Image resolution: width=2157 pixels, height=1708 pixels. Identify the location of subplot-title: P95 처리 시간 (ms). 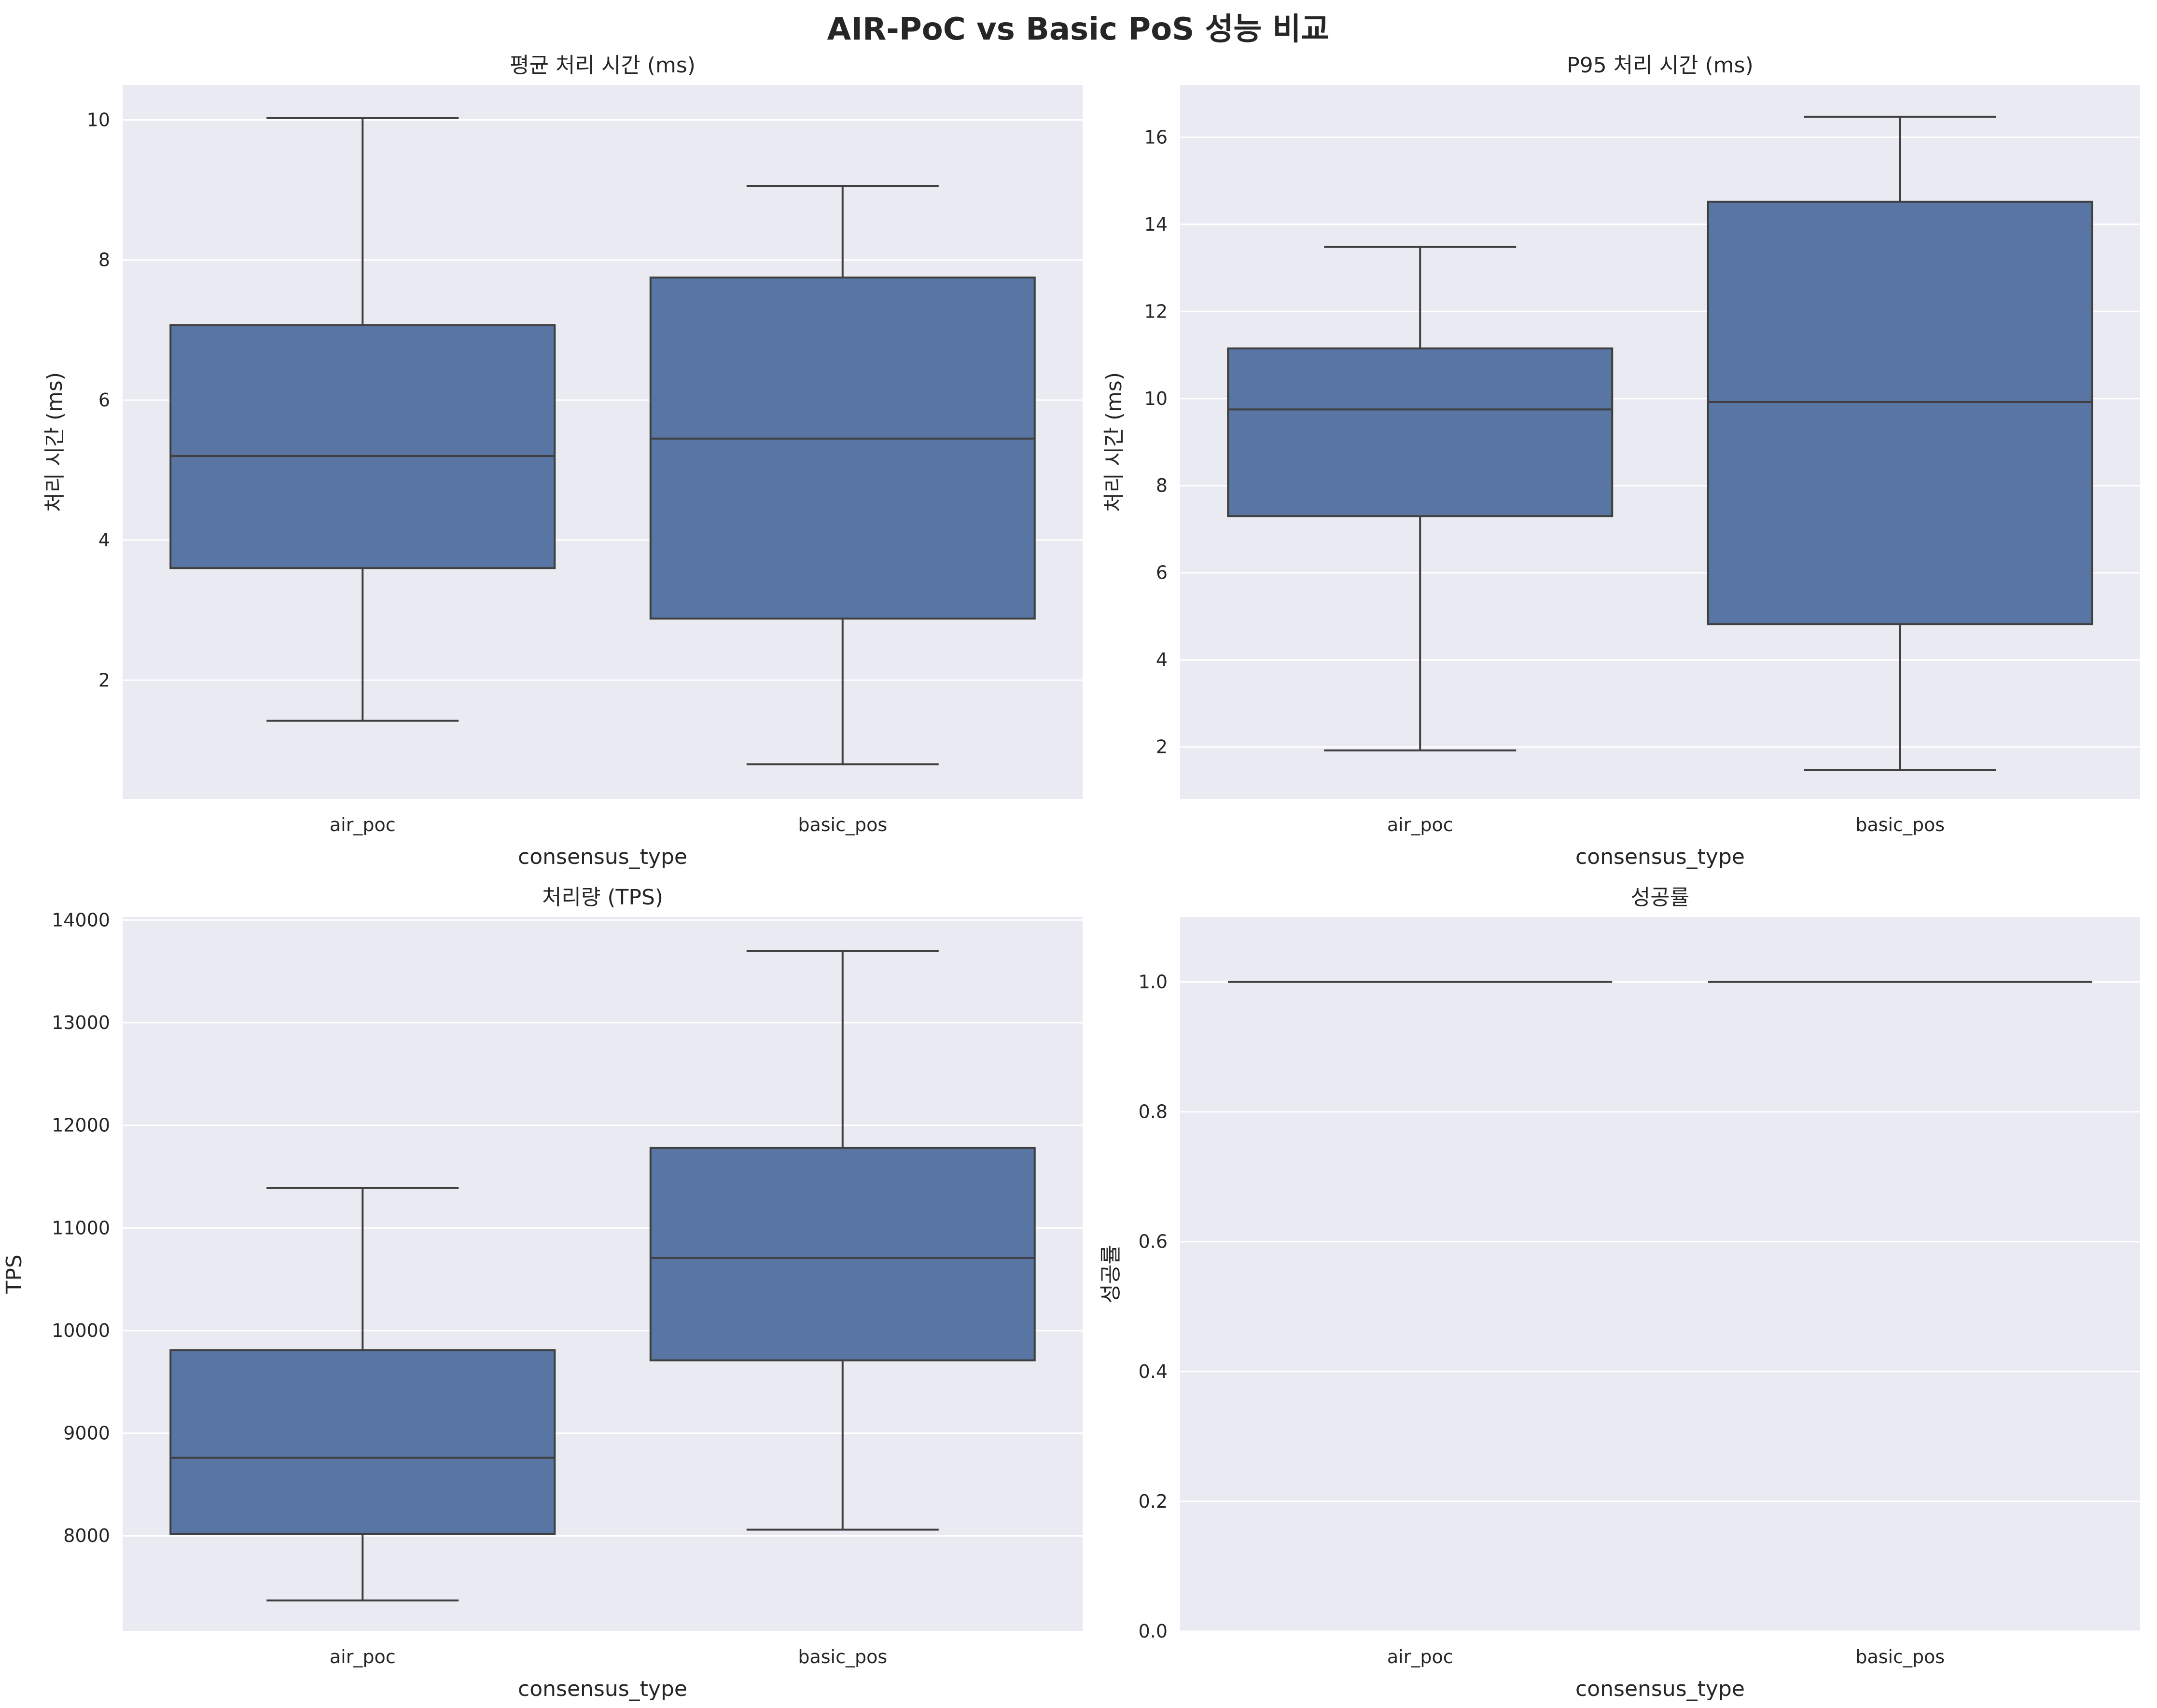
(1660, 65).